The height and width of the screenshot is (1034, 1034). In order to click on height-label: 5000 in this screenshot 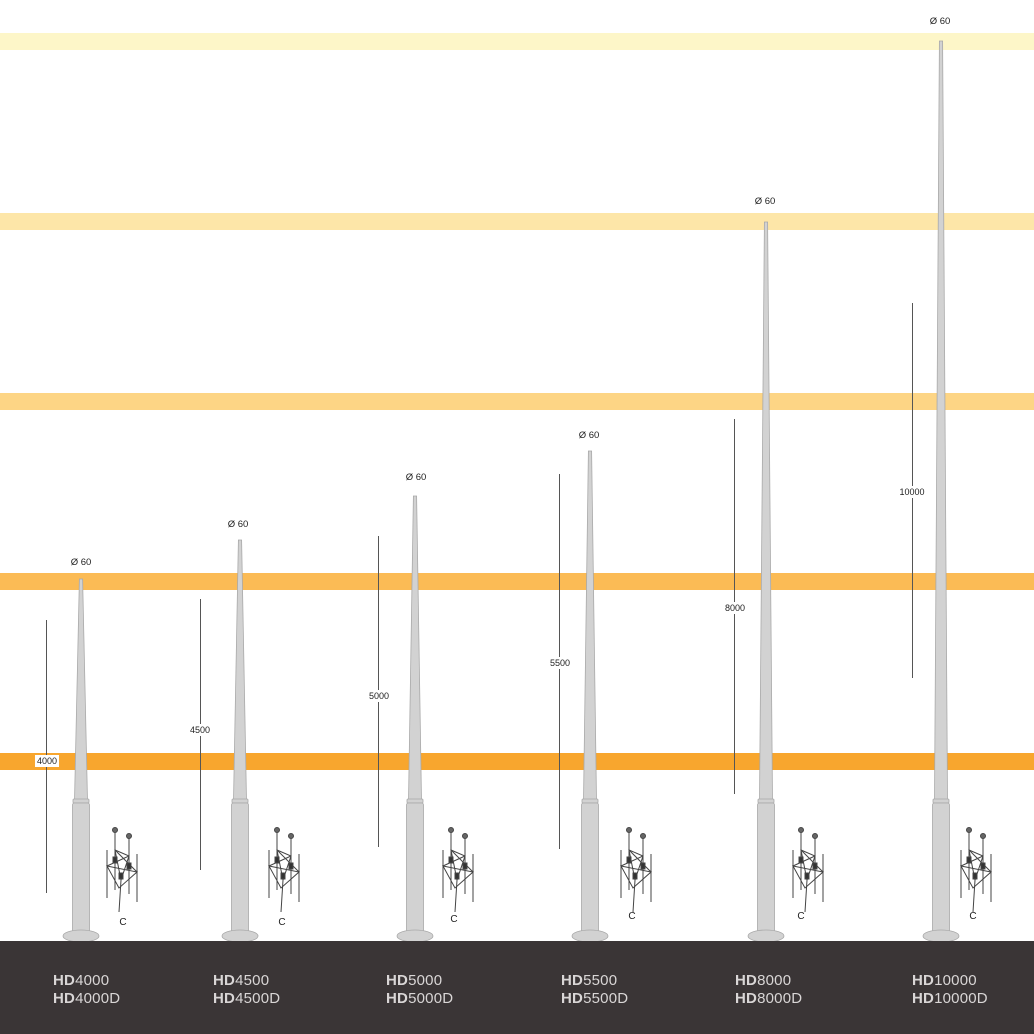, I will do `click(379, 696)`.